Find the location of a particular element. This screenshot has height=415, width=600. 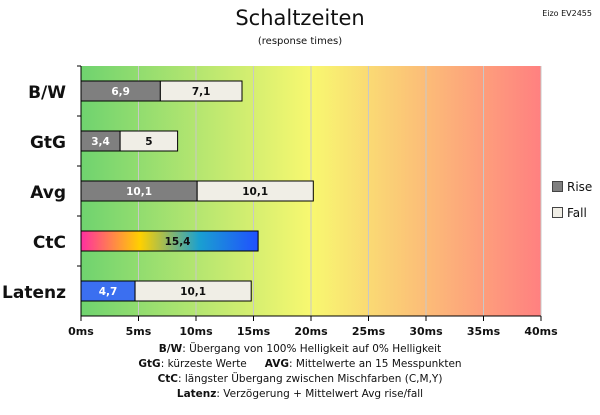

xtick-label-15: 15ms is located at coordinates (254, 331).